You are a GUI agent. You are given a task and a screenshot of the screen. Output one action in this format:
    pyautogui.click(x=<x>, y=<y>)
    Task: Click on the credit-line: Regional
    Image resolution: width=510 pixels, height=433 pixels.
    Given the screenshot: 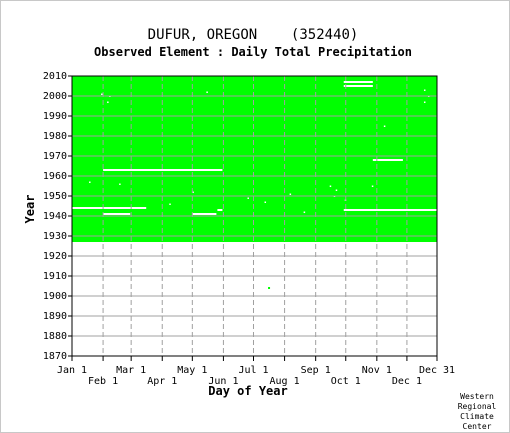 What is the action you would take?
    pyautogui.click(x=477, y=406)
    